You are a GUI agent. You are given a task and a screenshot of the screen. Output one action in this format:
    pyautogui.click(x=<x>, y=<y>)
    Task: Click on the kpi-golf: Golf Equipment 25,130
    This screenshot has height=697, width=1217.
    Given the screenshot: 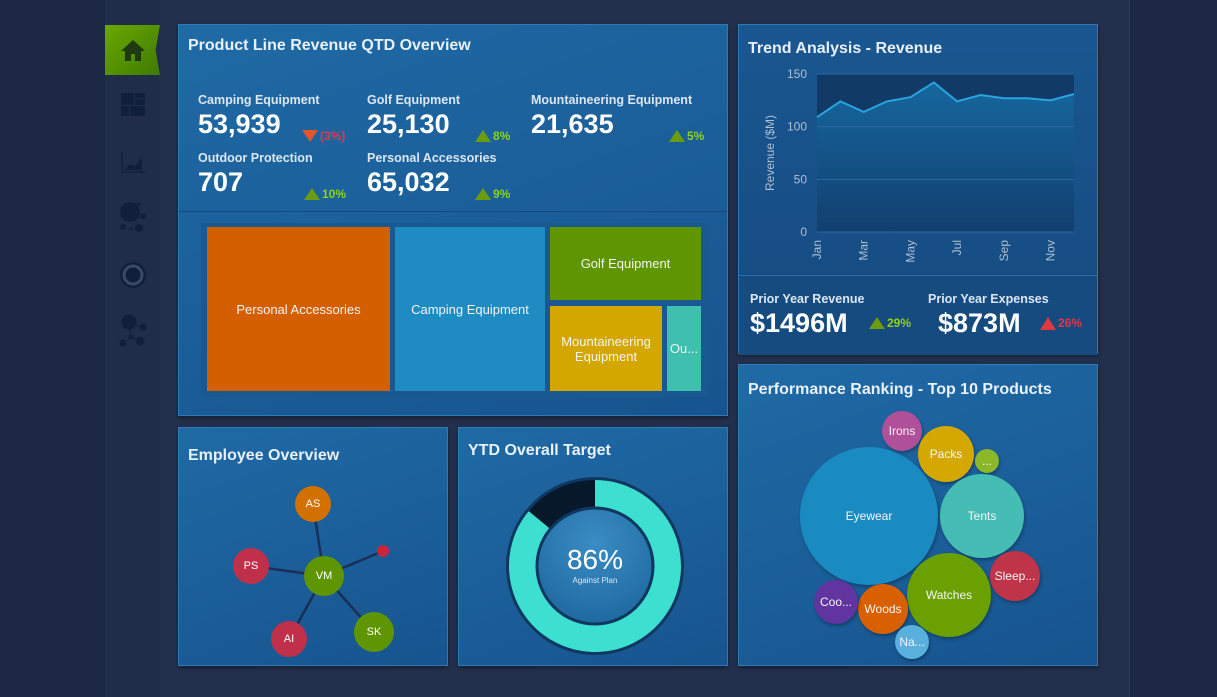 What is the action you would take?
    pyautogui.click(x=413, y=116)
    